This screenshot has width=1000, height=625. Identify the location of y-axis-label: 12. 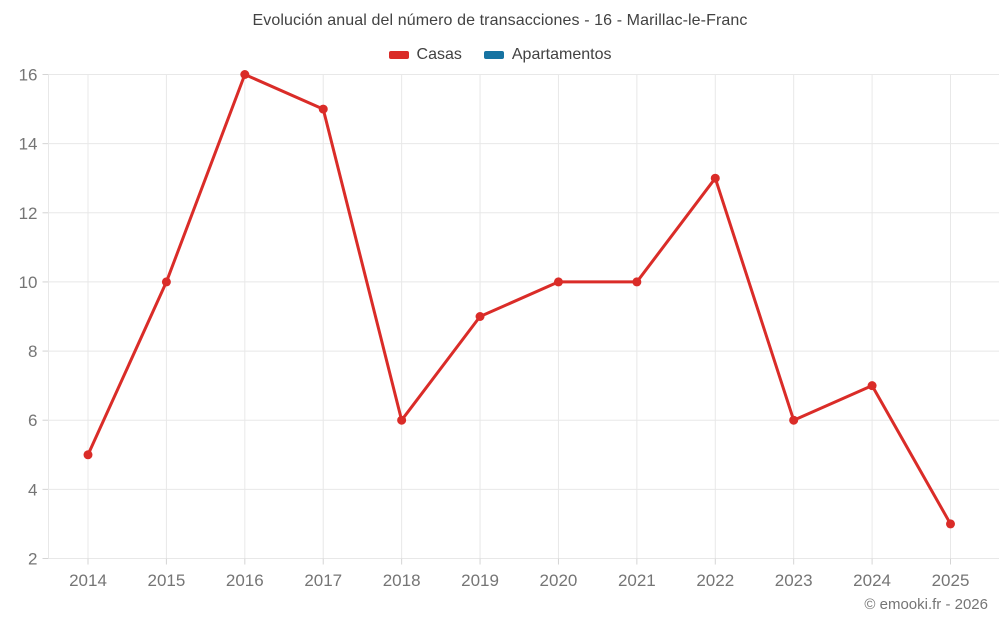
(28, 213).